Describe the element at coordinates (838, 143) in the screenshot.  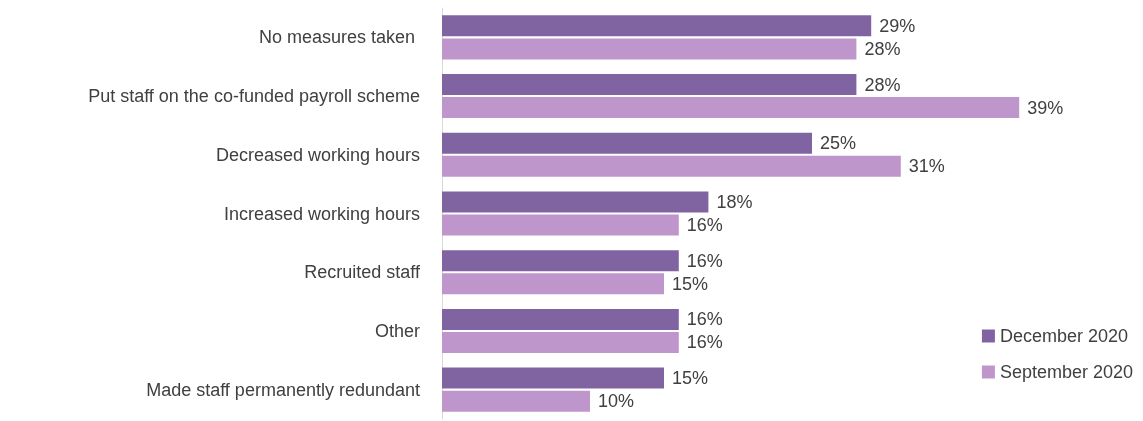
I see `data-label: 25%` at that location.